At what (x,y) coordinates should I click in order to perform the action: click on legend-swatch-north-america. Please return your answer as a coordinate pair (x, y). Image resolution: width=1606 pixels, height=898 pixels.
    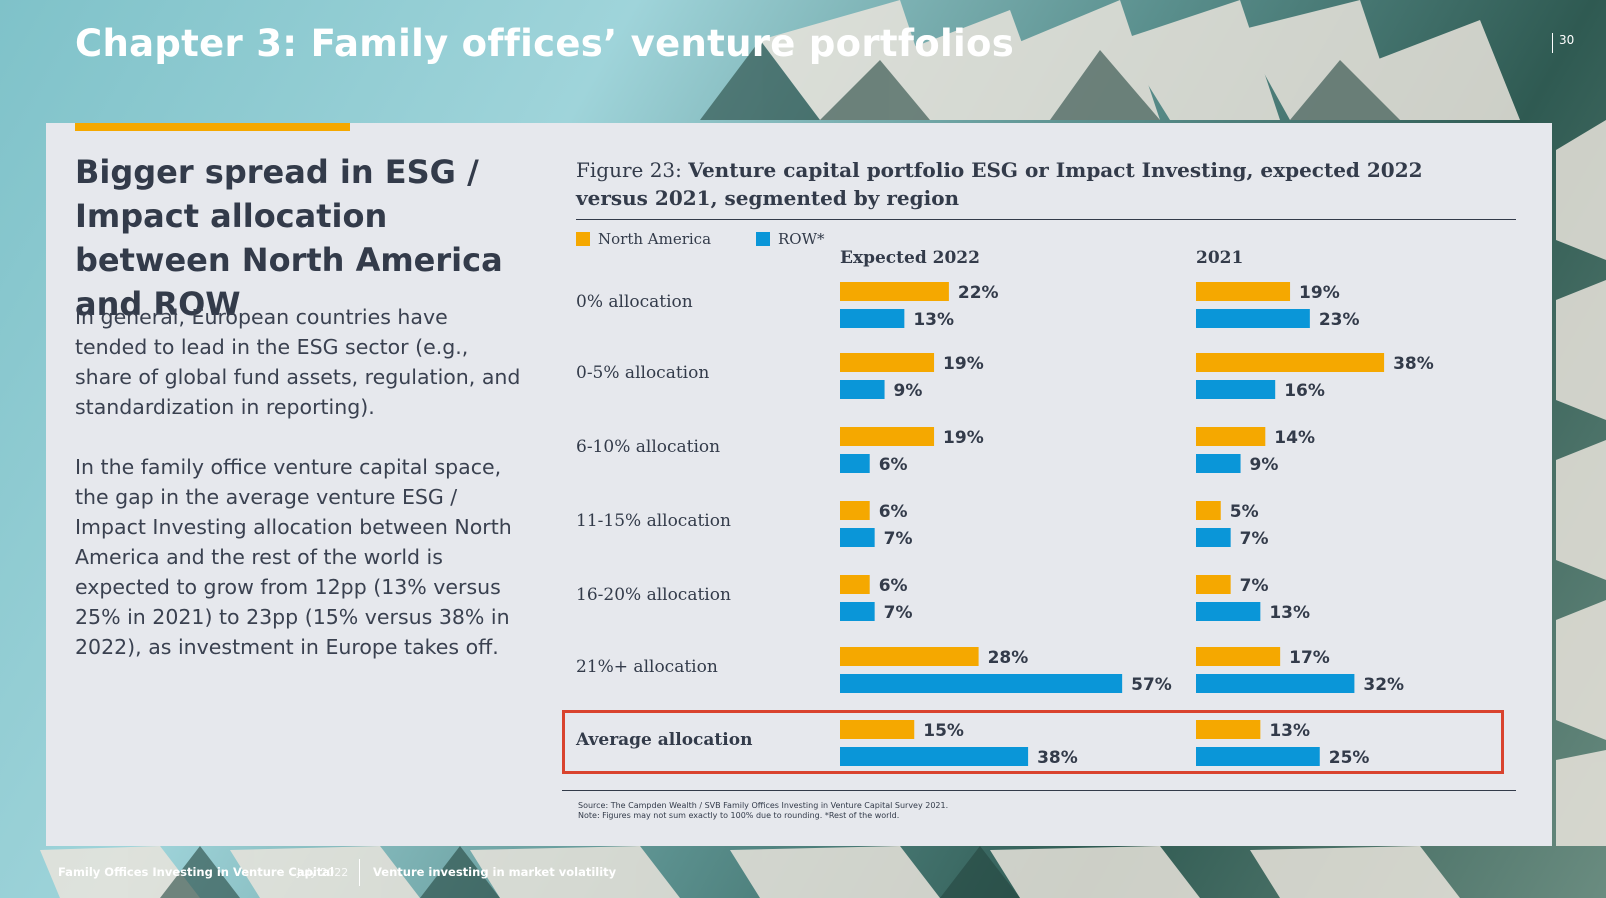
    Looking at the image, I should click on (583, 239).